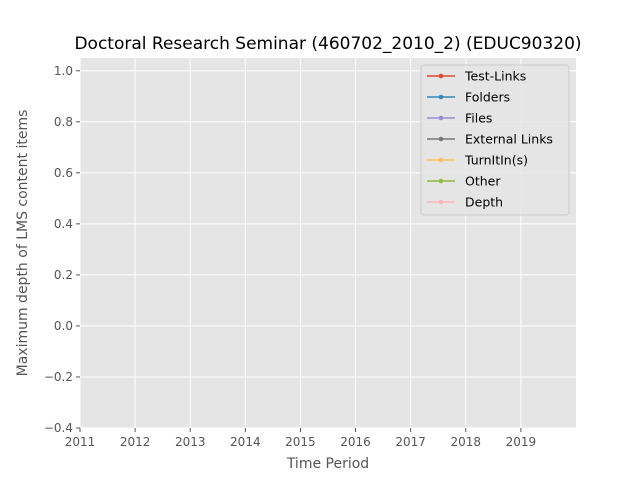  What do you see at coordinates (23, 243) in the screenshot?
I see `y-axis-label: Maximum depth of LMS content items` at bounding box center [23, 243].